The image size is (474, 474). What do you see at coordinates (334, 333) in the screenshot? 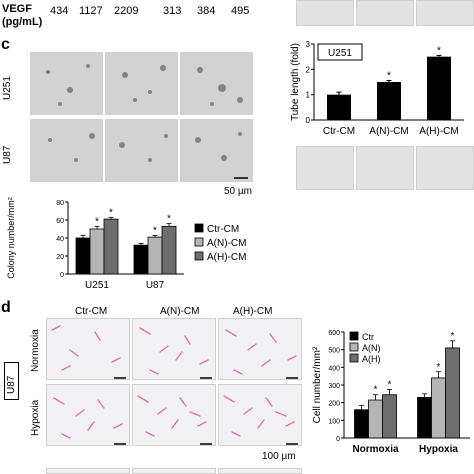
I see `y-tick-label: 600` at bounding box center [334, 333].